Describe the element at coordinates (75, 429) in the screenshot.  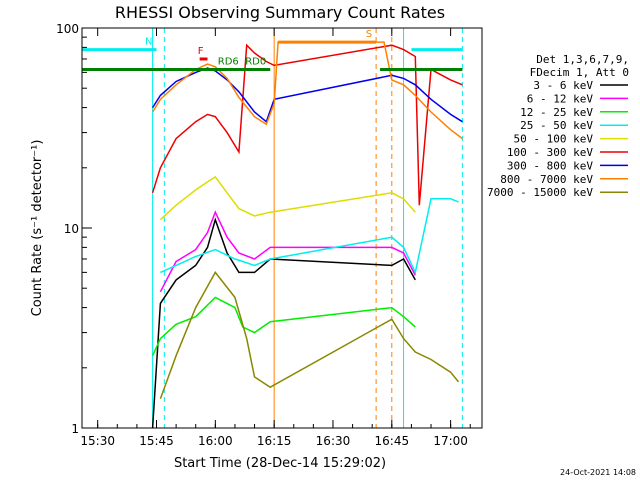
I see `y-tick-label: 1` at that location.